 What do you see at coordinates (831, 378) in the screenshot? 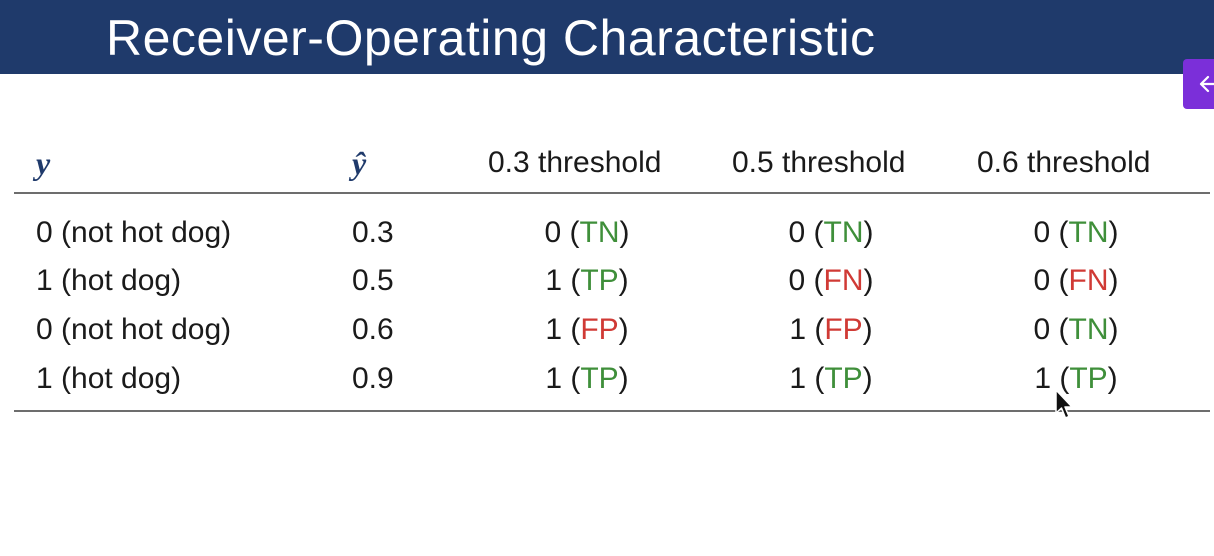
I see `row-4-threshold-0-5: 1 (TP)` at bounding box center [831, 378].